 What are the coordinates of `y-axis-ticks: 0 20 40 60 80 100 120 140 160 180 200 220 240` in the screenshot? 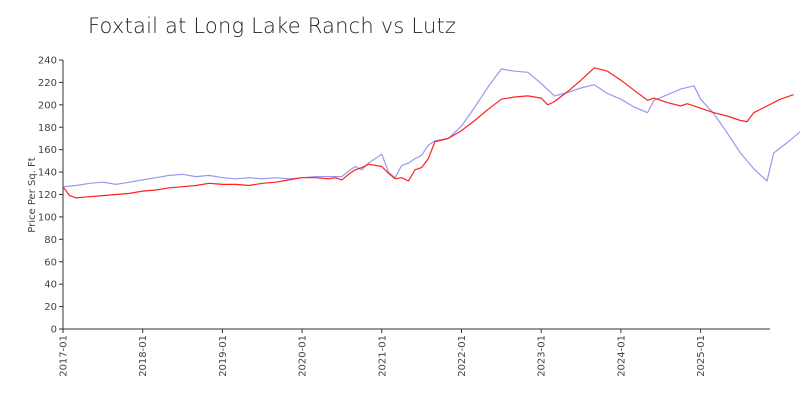 It's located at (50, 196).